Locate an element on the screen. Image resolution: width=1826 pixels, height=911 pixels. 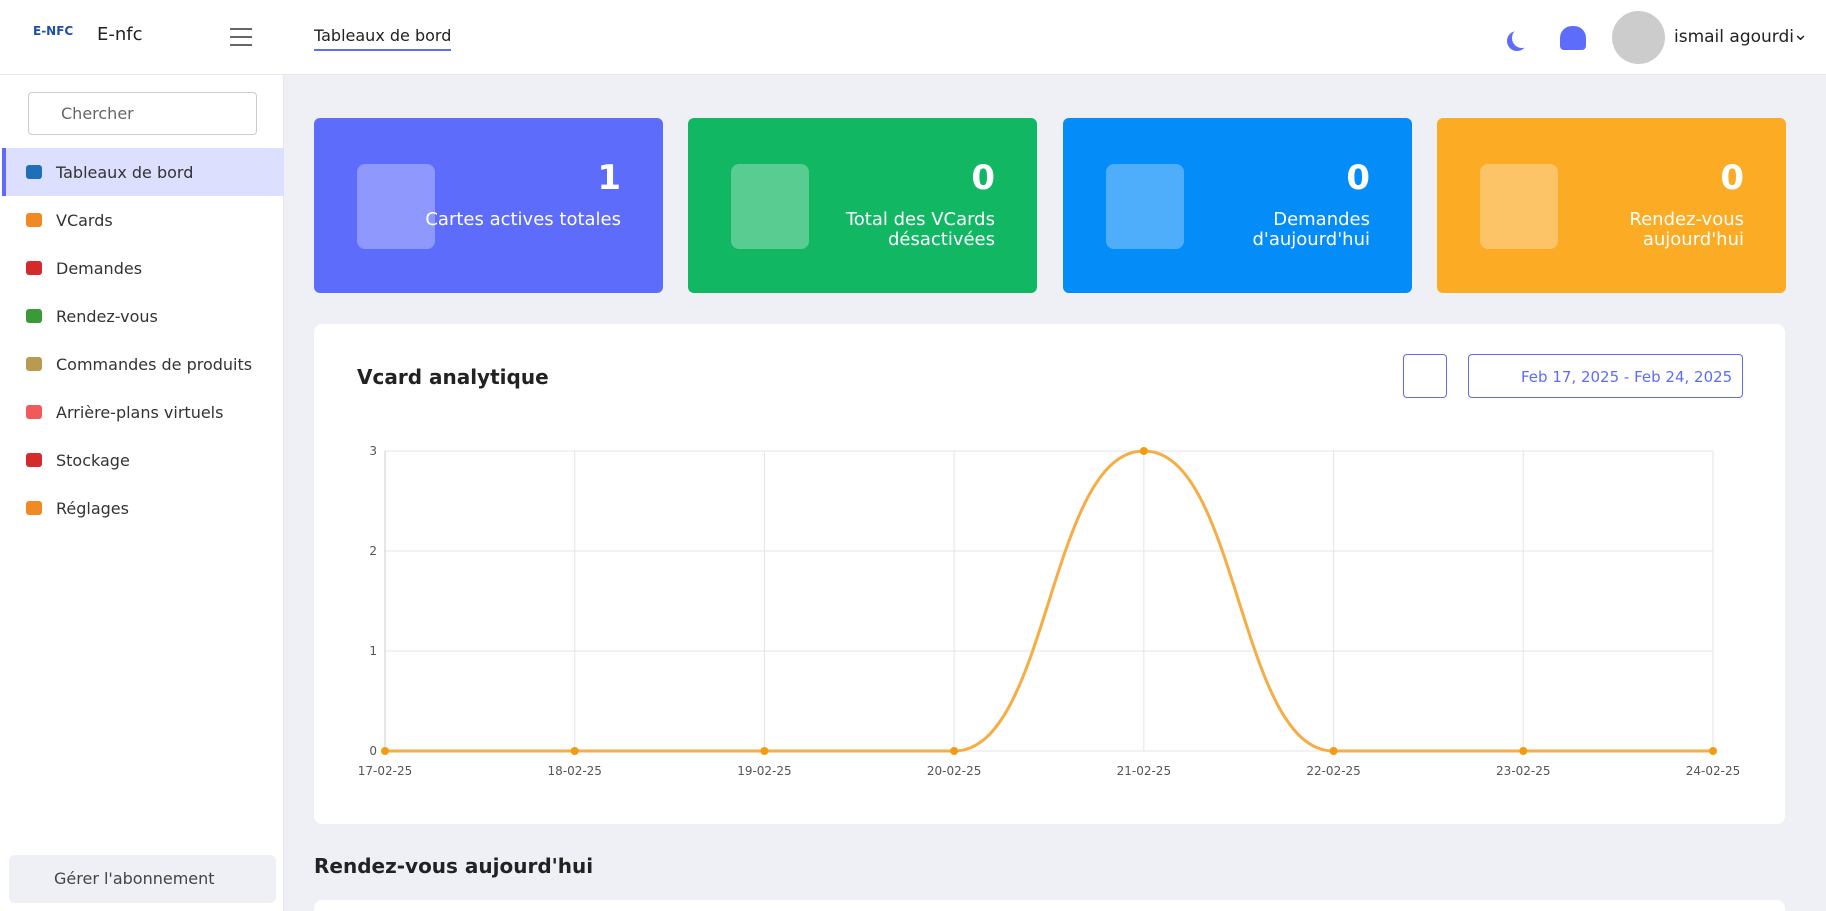
x-tick-label: 23-02-25 is located at coordinates (1523, 771).